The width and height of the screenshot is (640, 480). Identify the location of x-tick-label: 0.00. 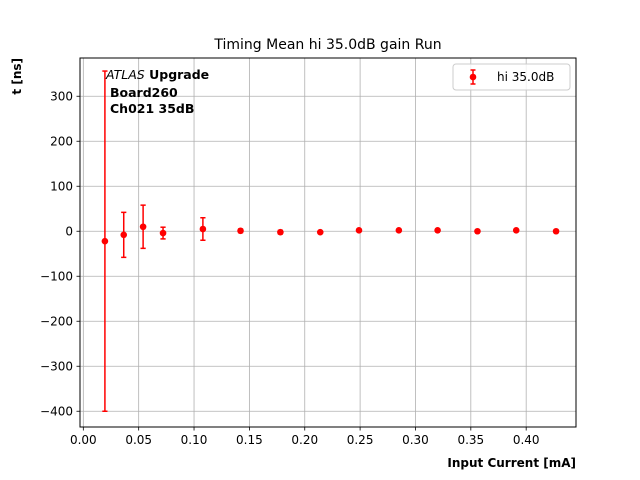
(83, 440).